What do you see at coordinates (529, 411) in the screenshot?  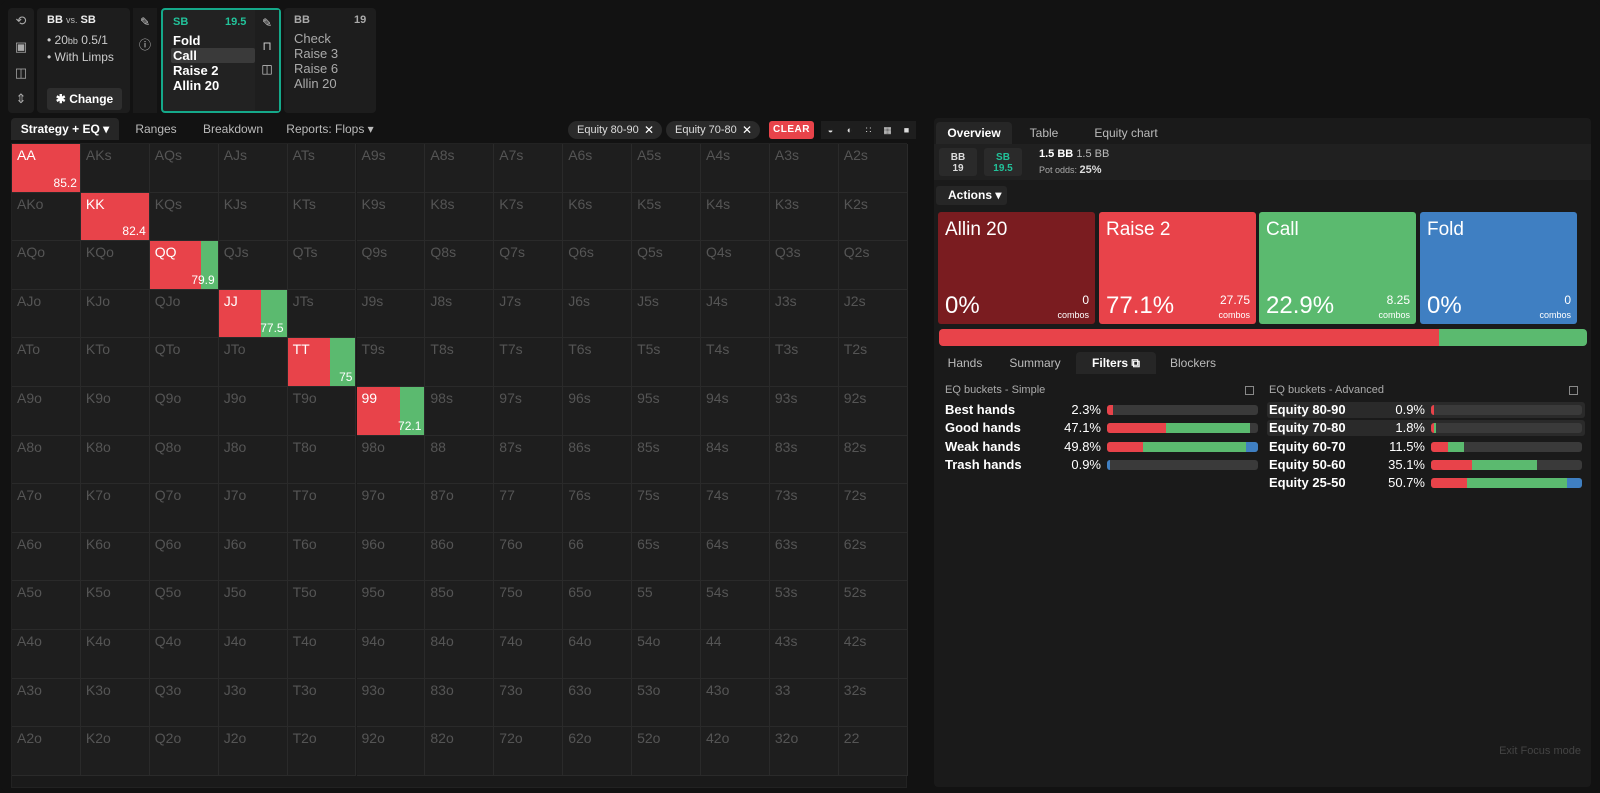 I see `hand-cell: 97s` at bounding box center [529, 411].